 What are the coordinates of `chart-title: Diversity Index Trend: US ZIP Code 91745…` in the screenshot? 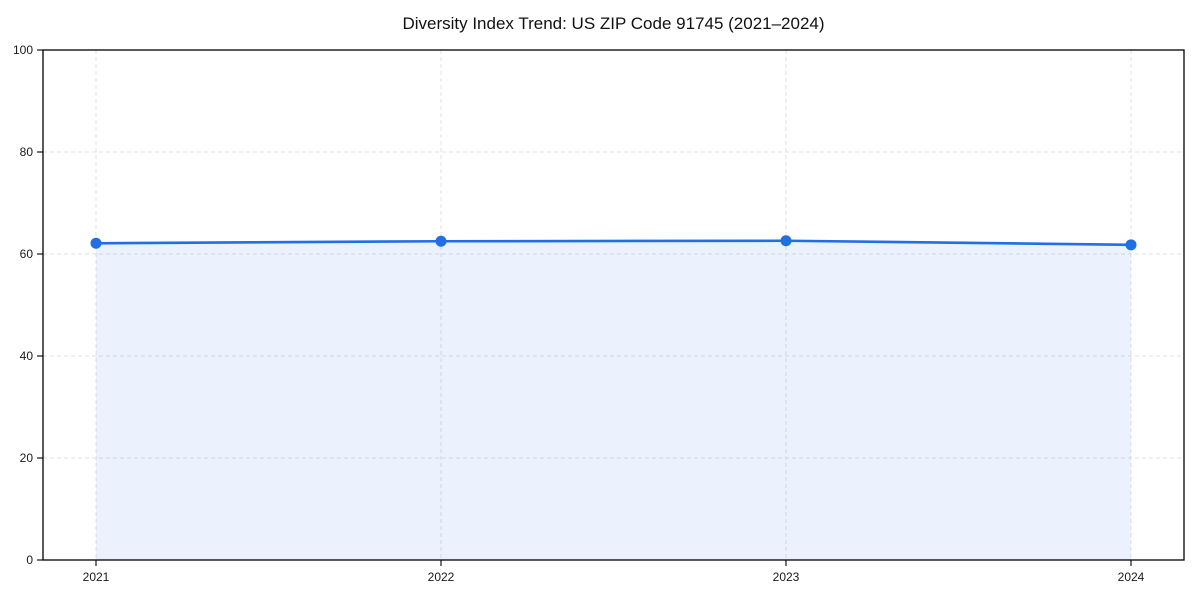 It's located at (613, 23).